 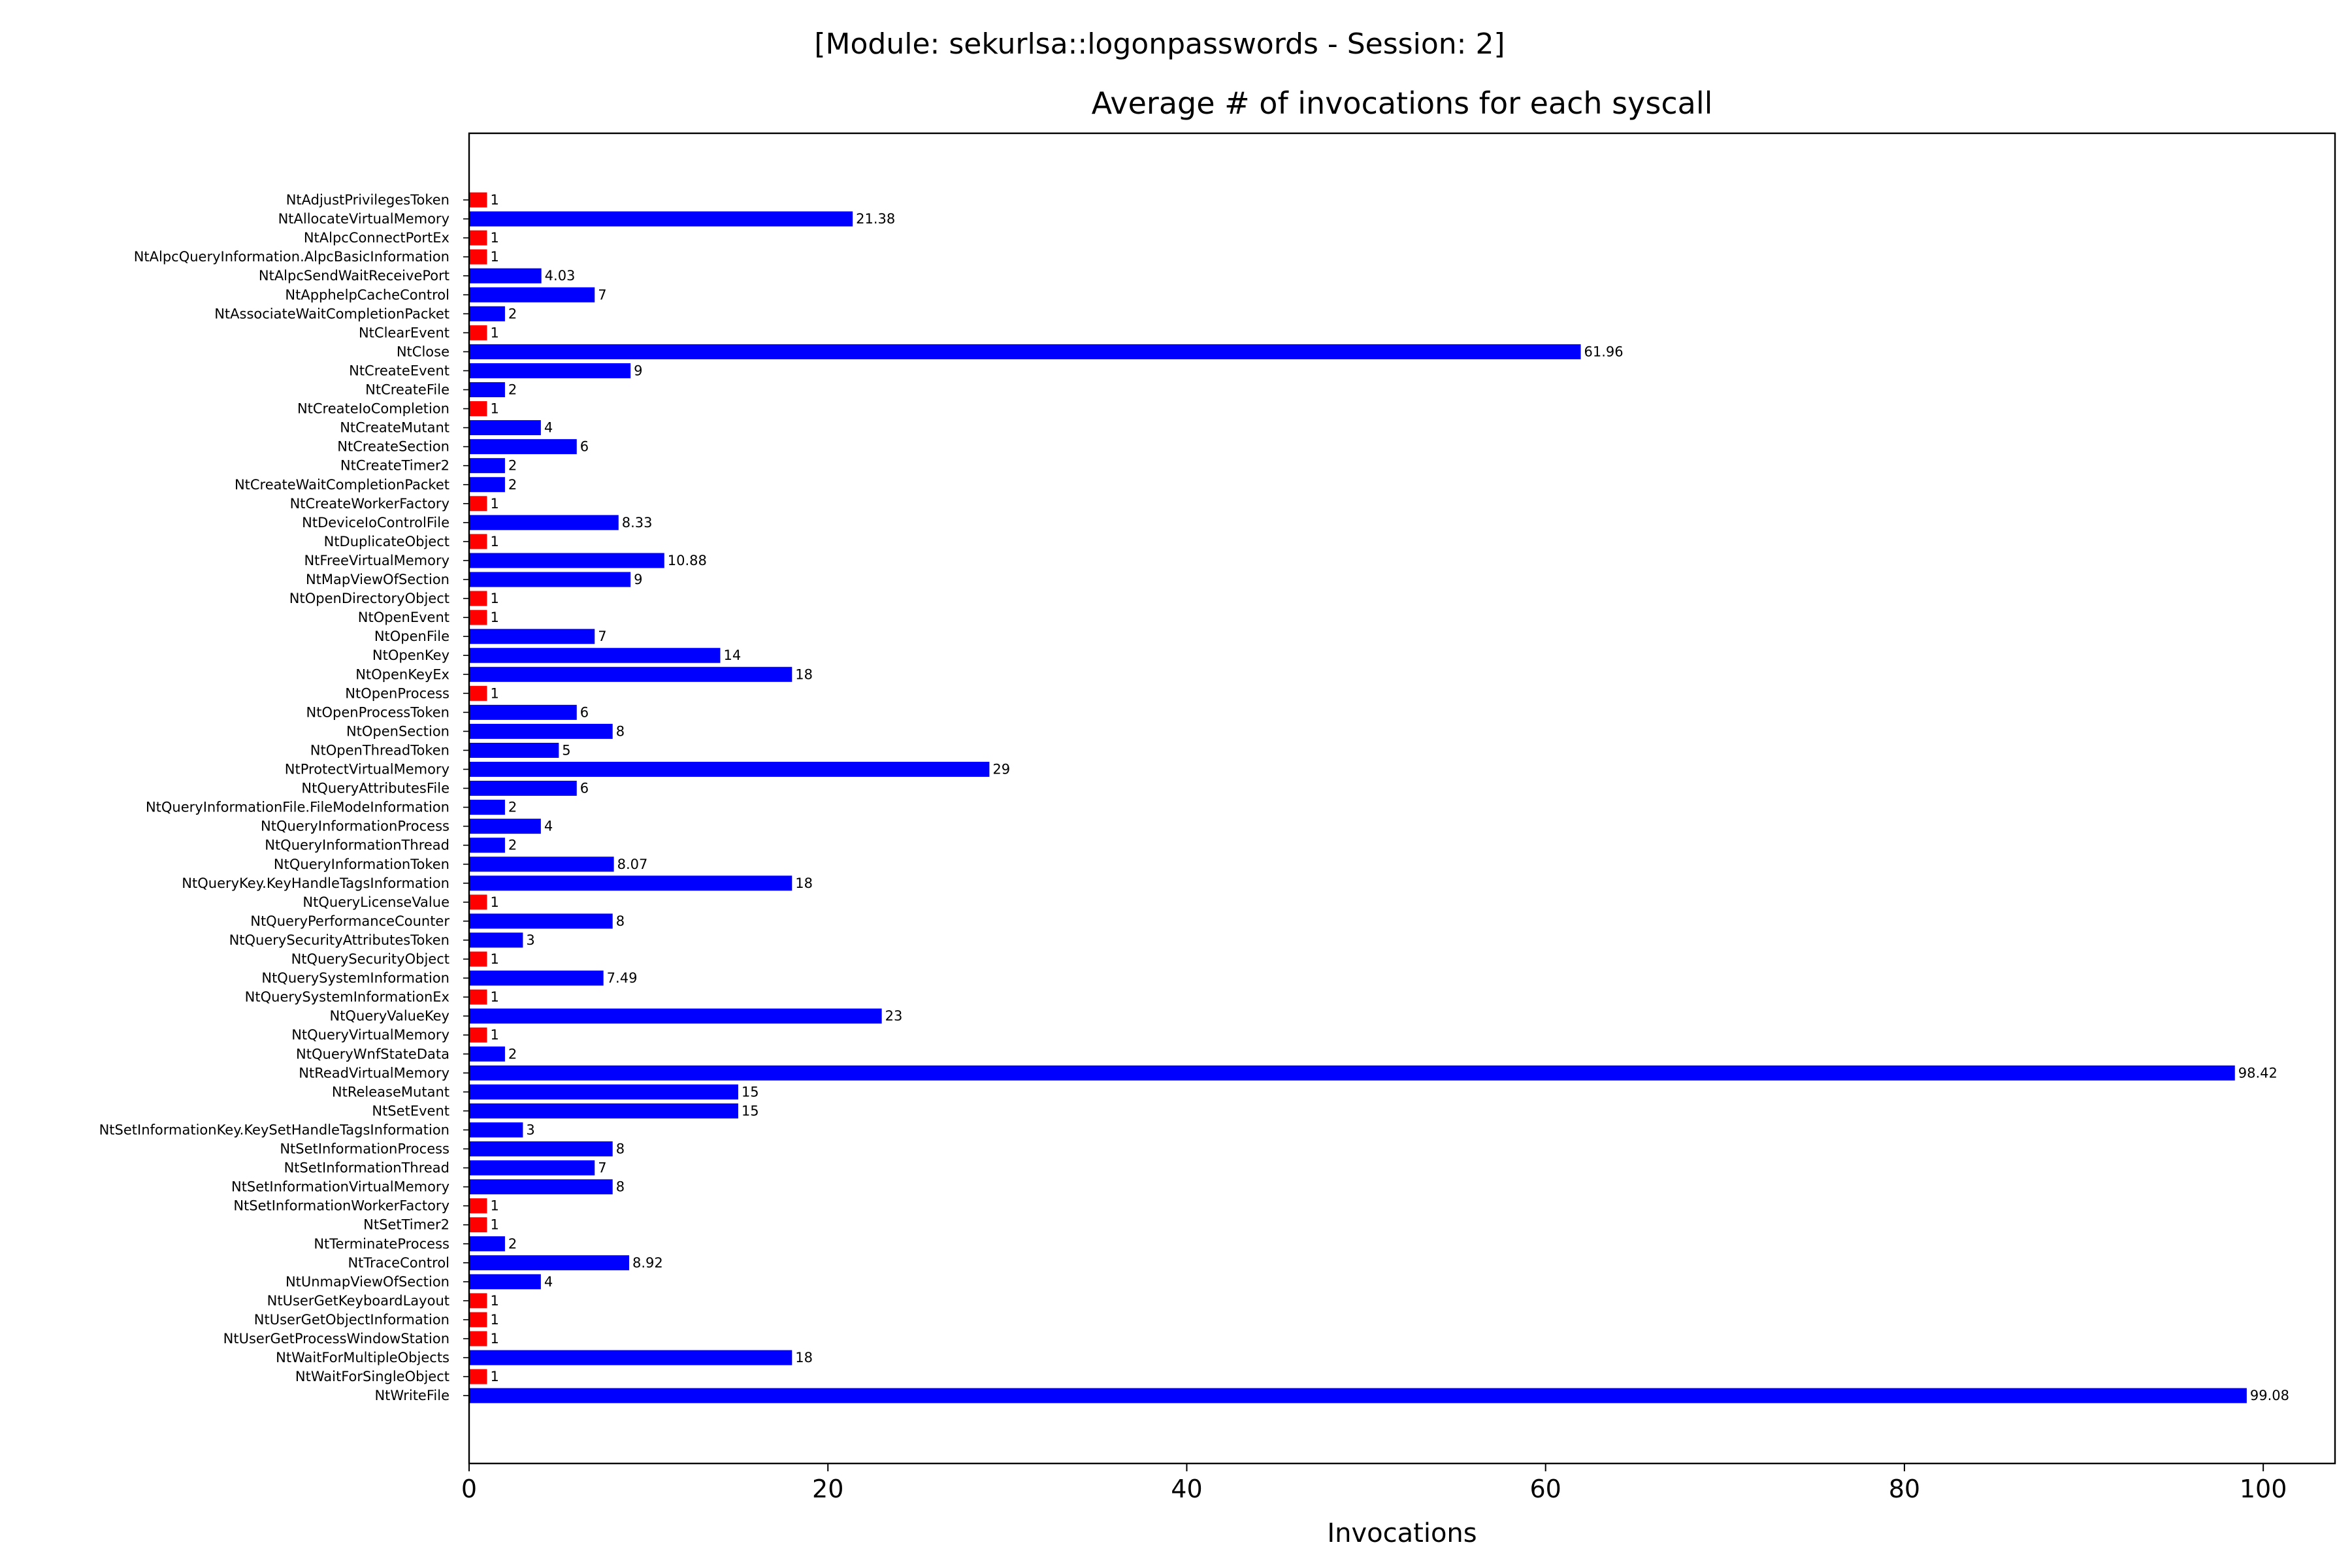 What do you see at coordinates (1904, 1489) in the screenshot?
I see `x-tick-label: 80` at bounding box center [1904, 1489].